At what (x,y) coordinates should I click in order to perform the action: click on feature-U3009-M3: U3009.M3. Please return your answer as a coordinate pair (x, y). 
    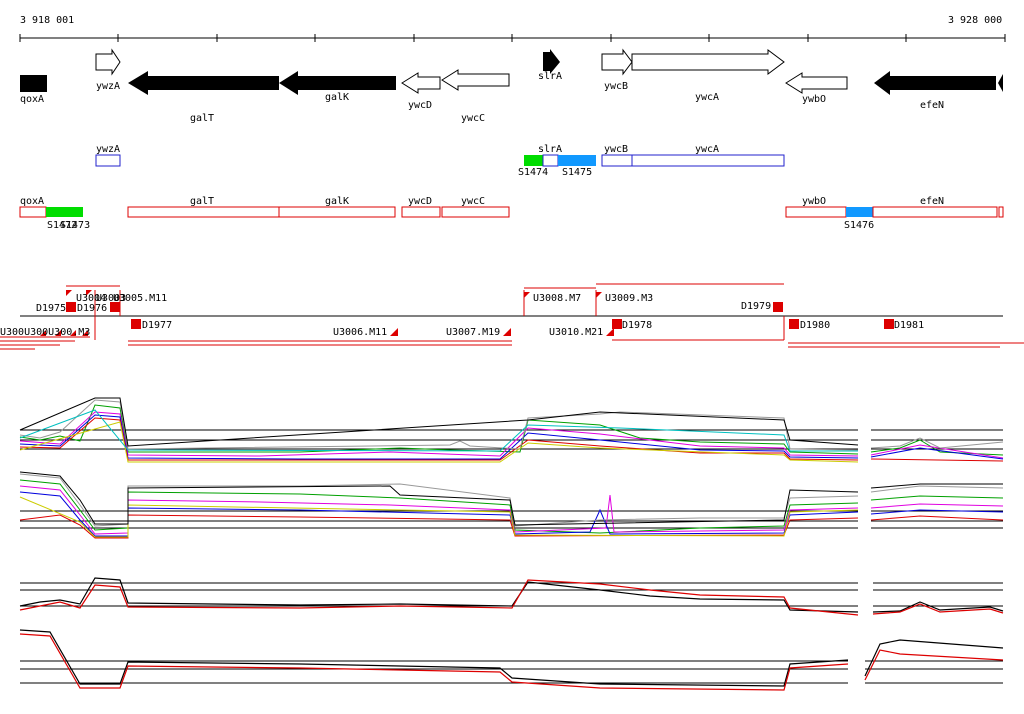
    Looking at the image, I should click on (629, 298).